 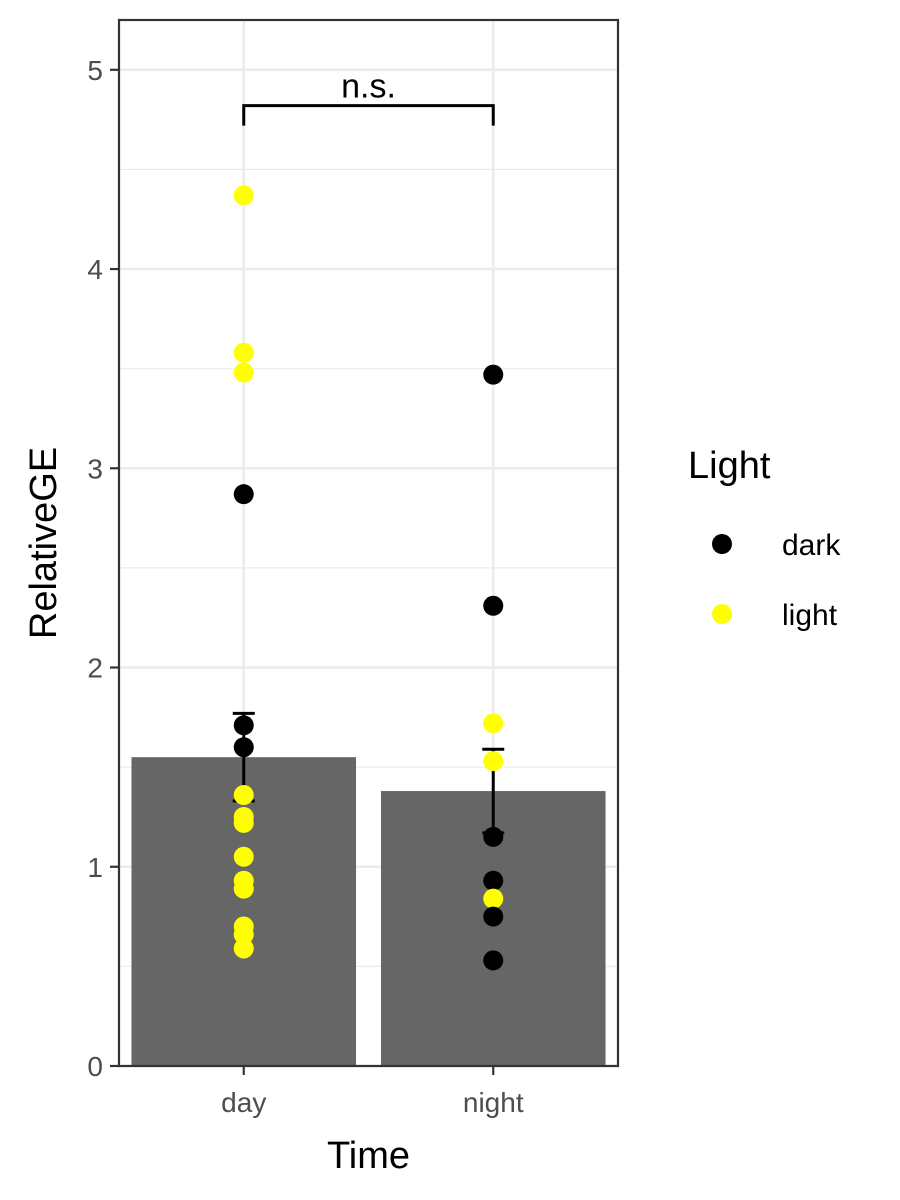 I want to click on y-axis-title: RelativeGE, so click(x=44, y=543).